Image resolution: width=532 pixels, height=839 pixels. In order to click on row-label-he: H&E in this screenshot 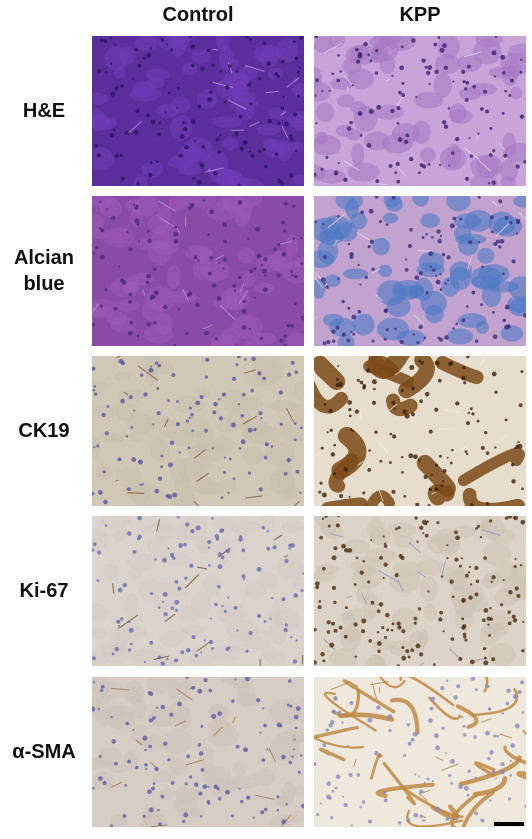, I will do `click(44, 111)`.